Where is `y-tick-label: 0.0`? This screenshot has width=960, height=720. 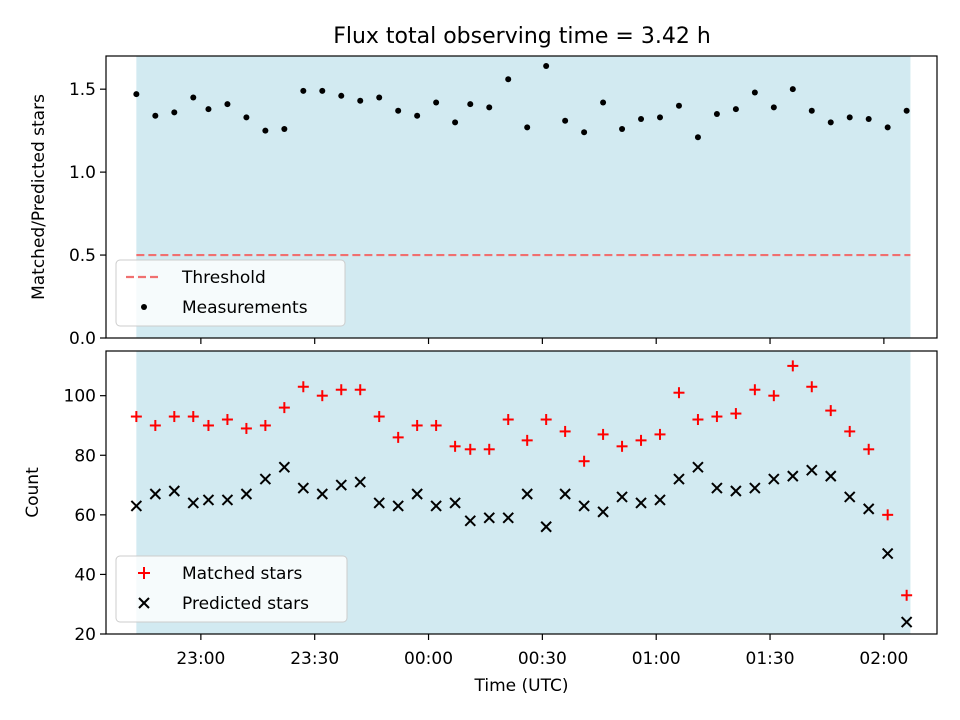 y-tick-label: 0.0 is located at coordinates (82, 339).